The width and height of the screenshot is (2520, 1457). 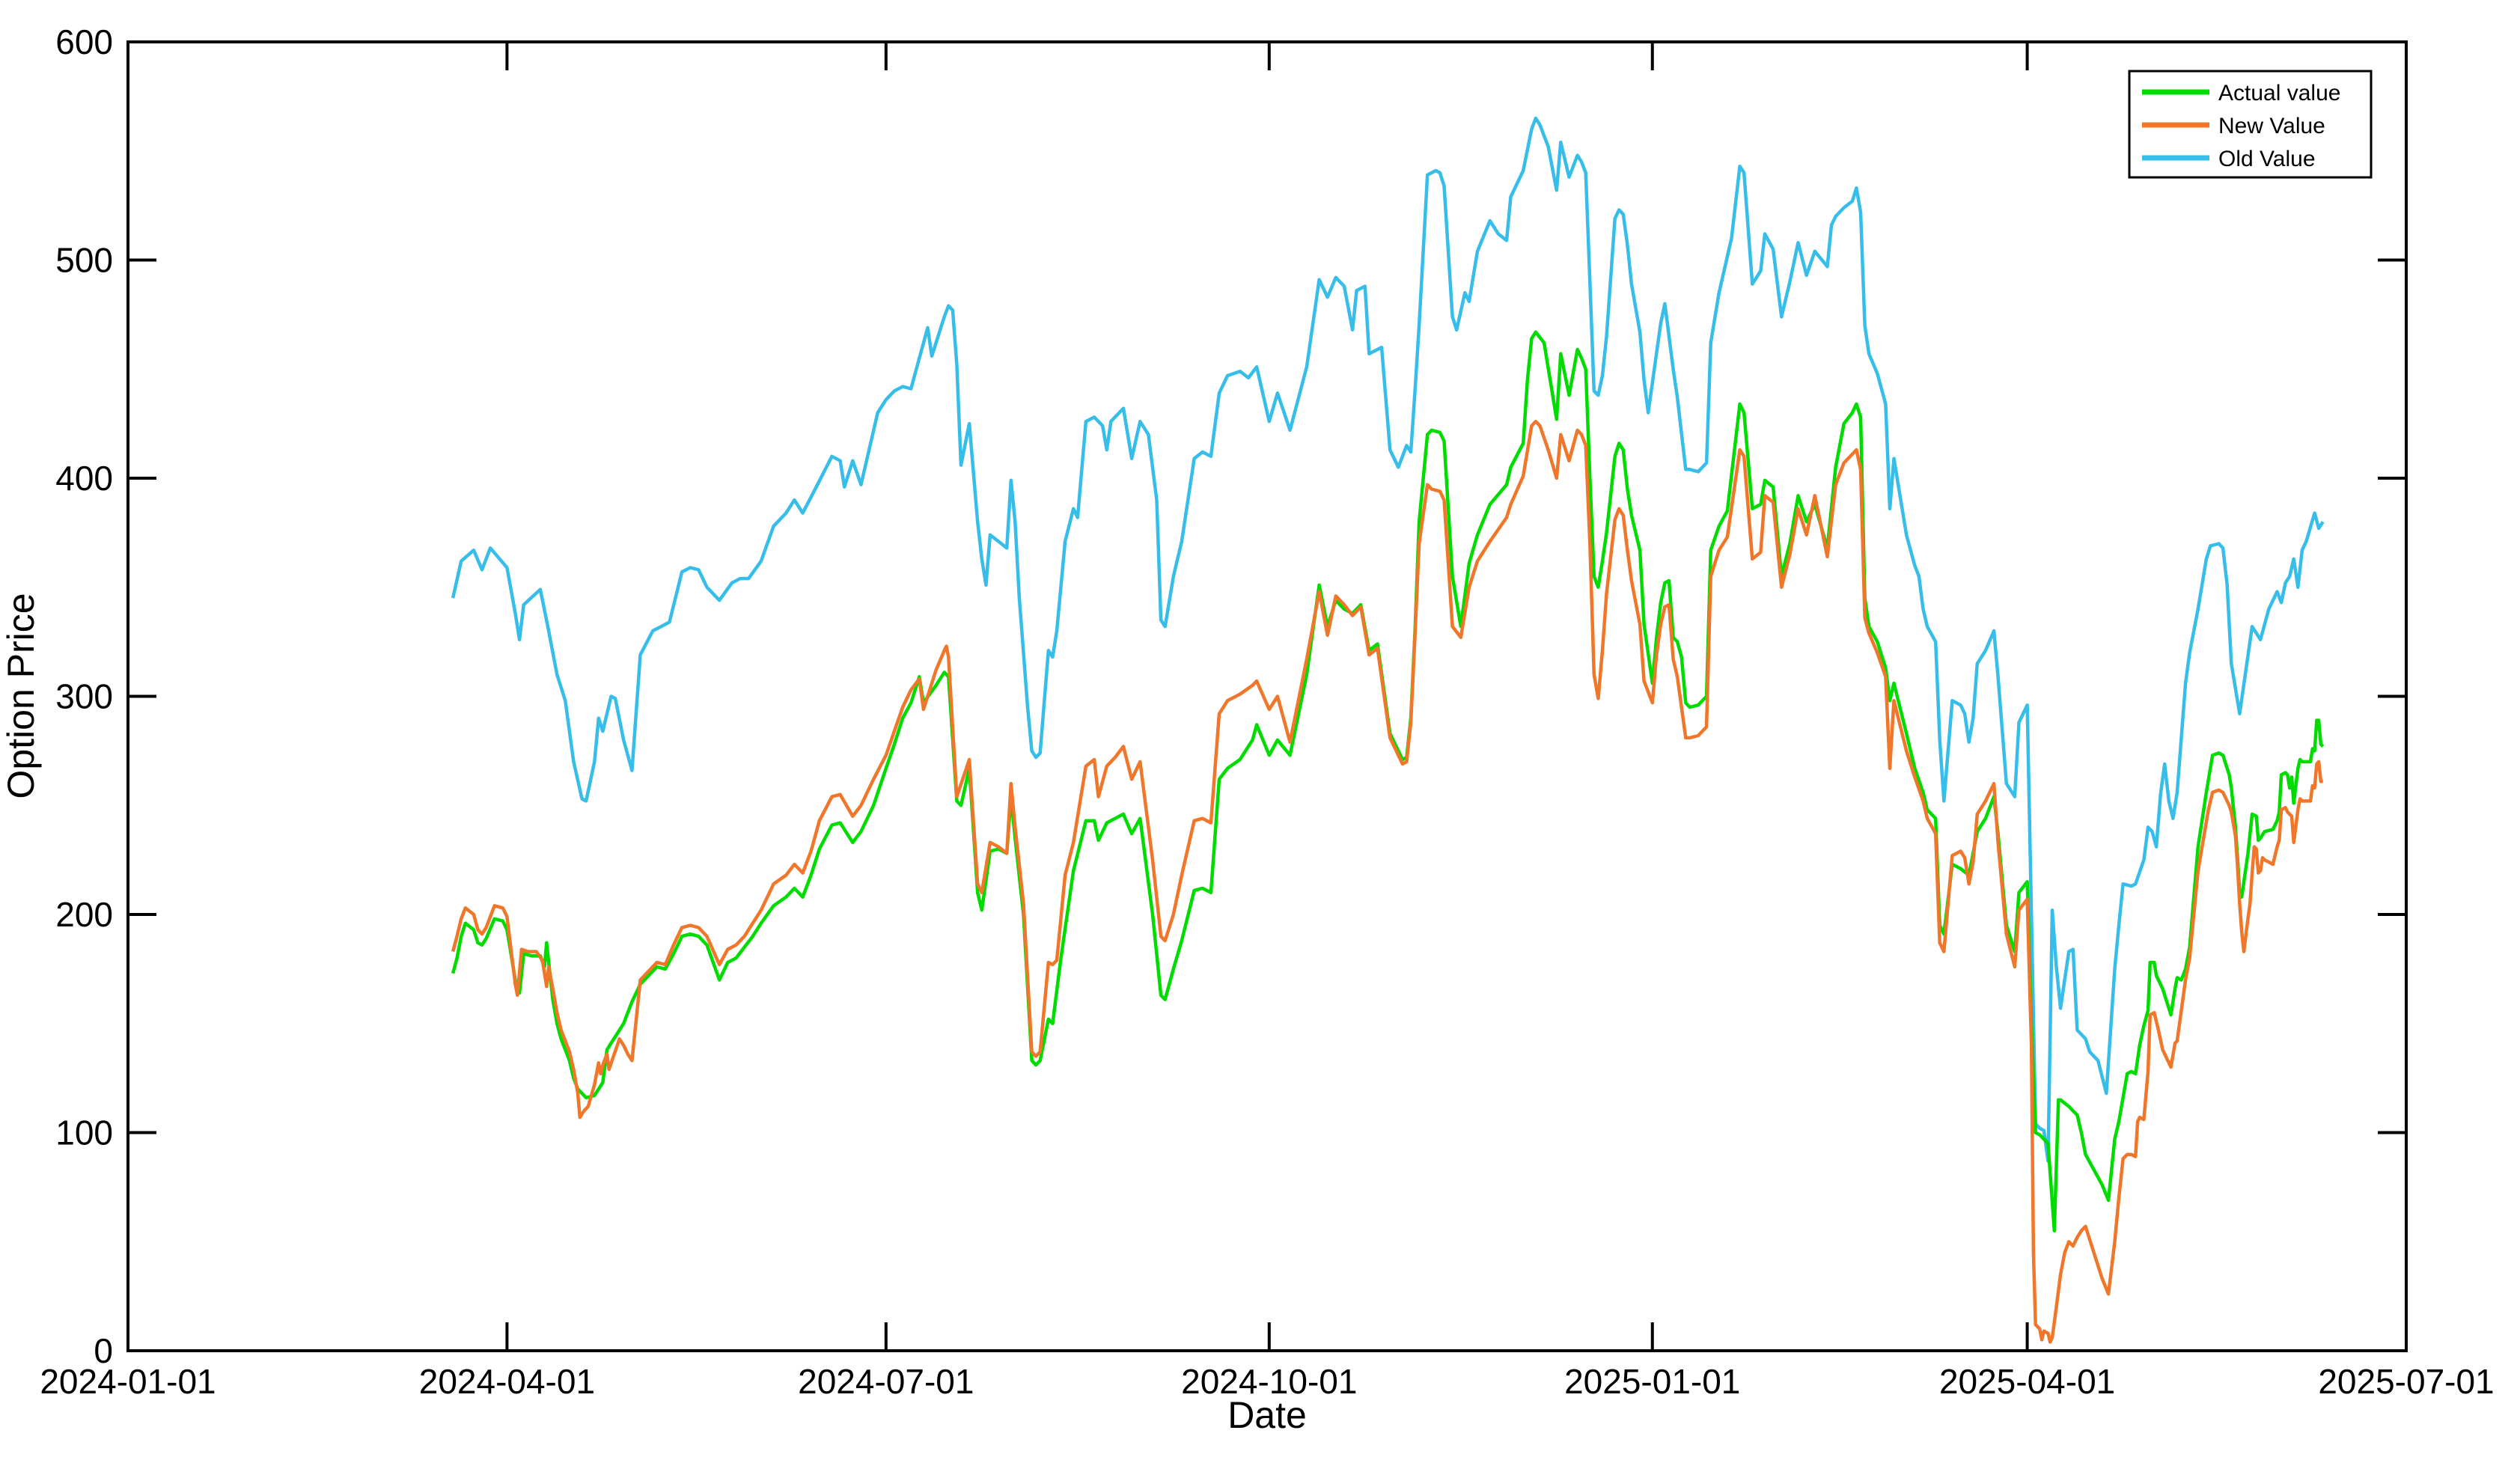 What do you see at coordinates (103, 1350) in the screenshot?
I see `y-tick-label: 0` at bounding box center [103, 1350].